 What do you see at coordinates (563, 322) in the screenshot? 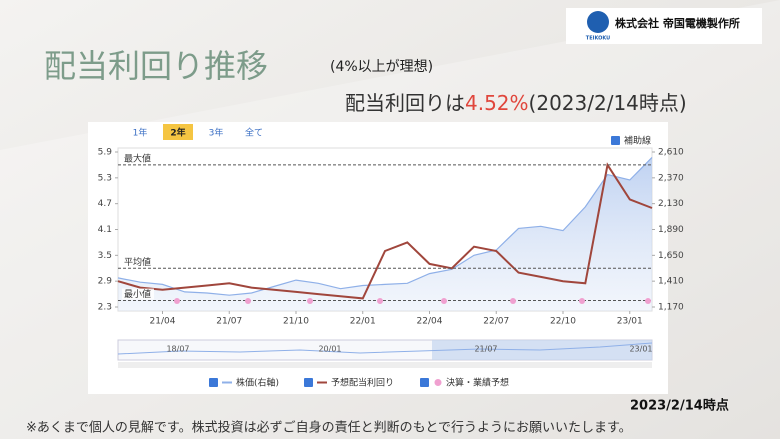
I see `x-tick-label: 22/10` at bounding box center [563, 322].